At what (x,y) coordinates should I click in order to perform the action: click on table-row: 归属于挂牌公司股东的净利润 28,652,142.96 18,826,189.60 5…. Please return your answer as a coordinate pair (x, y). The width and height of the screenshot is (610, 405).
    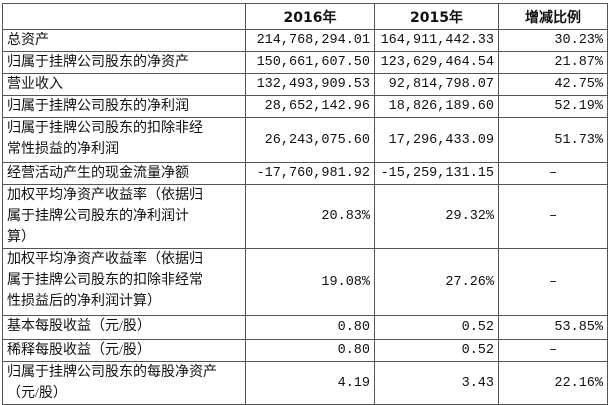
    Looking at the image, I should click on (305, 106).